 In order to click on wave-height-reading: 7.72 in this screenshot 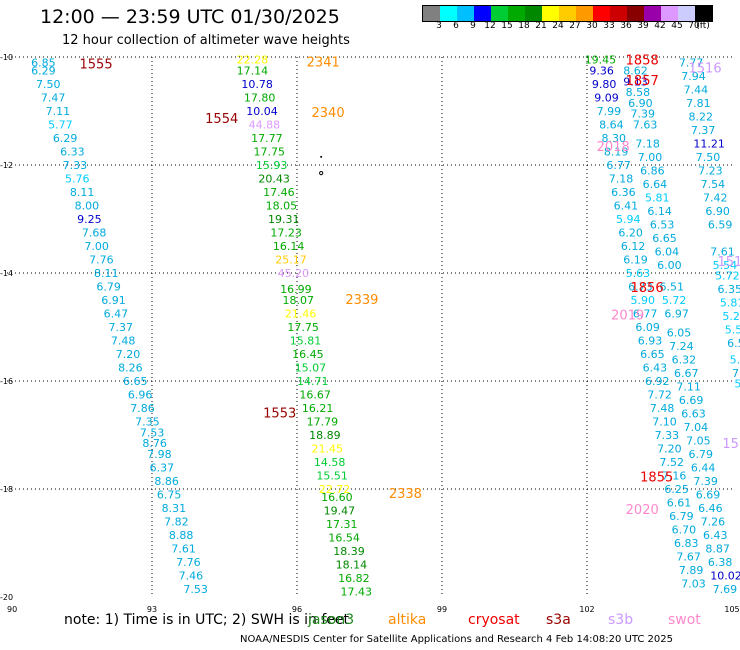, I will do `click(659, 395)`.